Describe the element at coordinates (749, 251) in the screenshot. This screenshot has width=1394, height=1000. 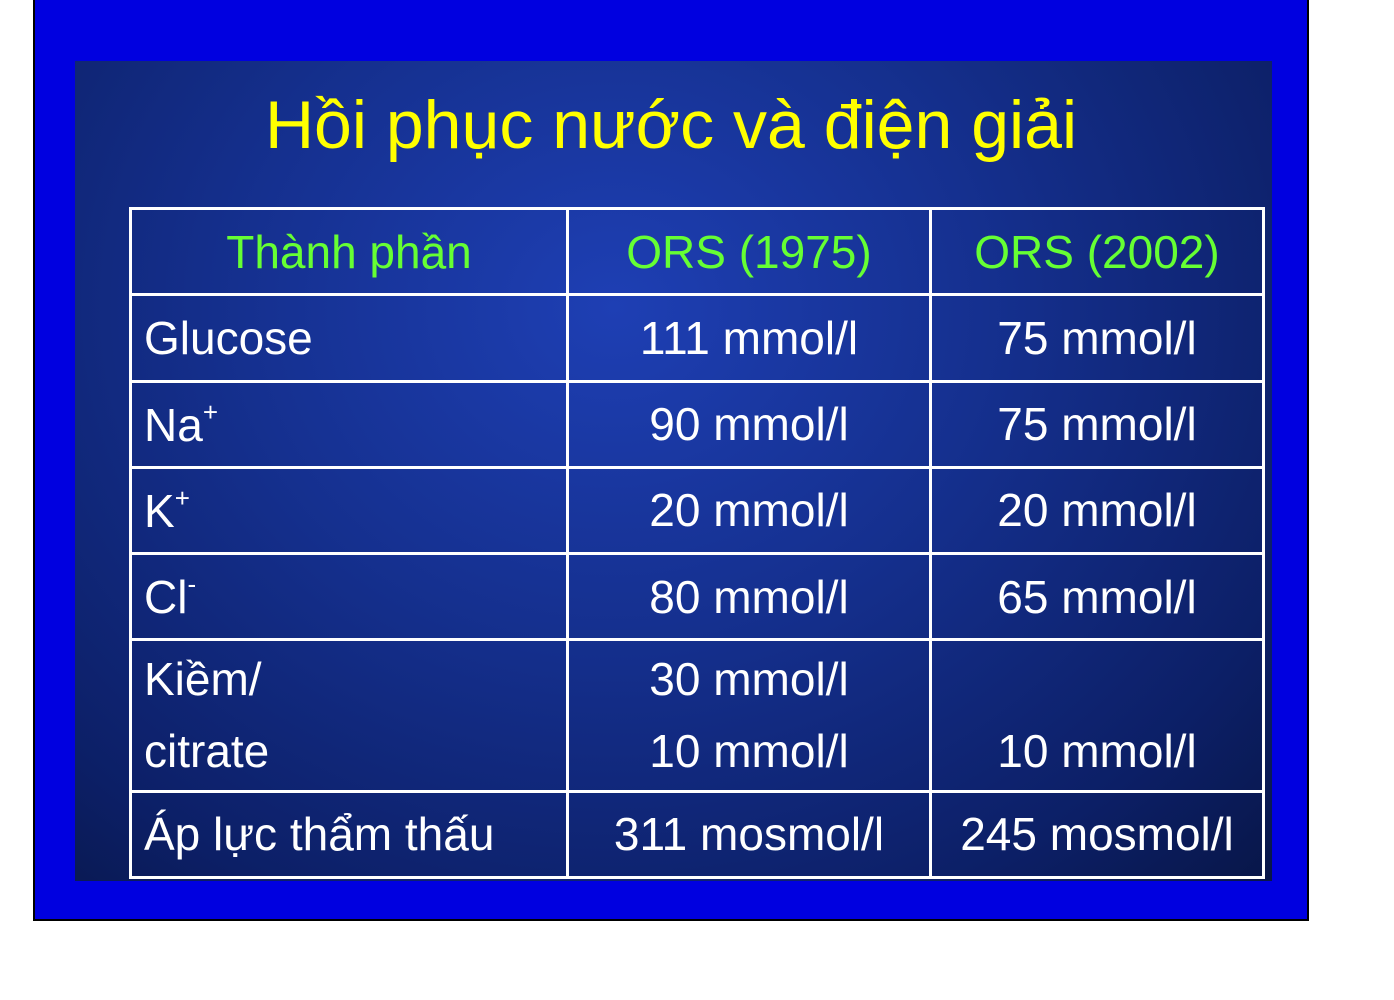
I see `column-header-ors-1975: ORS (1975)` at that location.